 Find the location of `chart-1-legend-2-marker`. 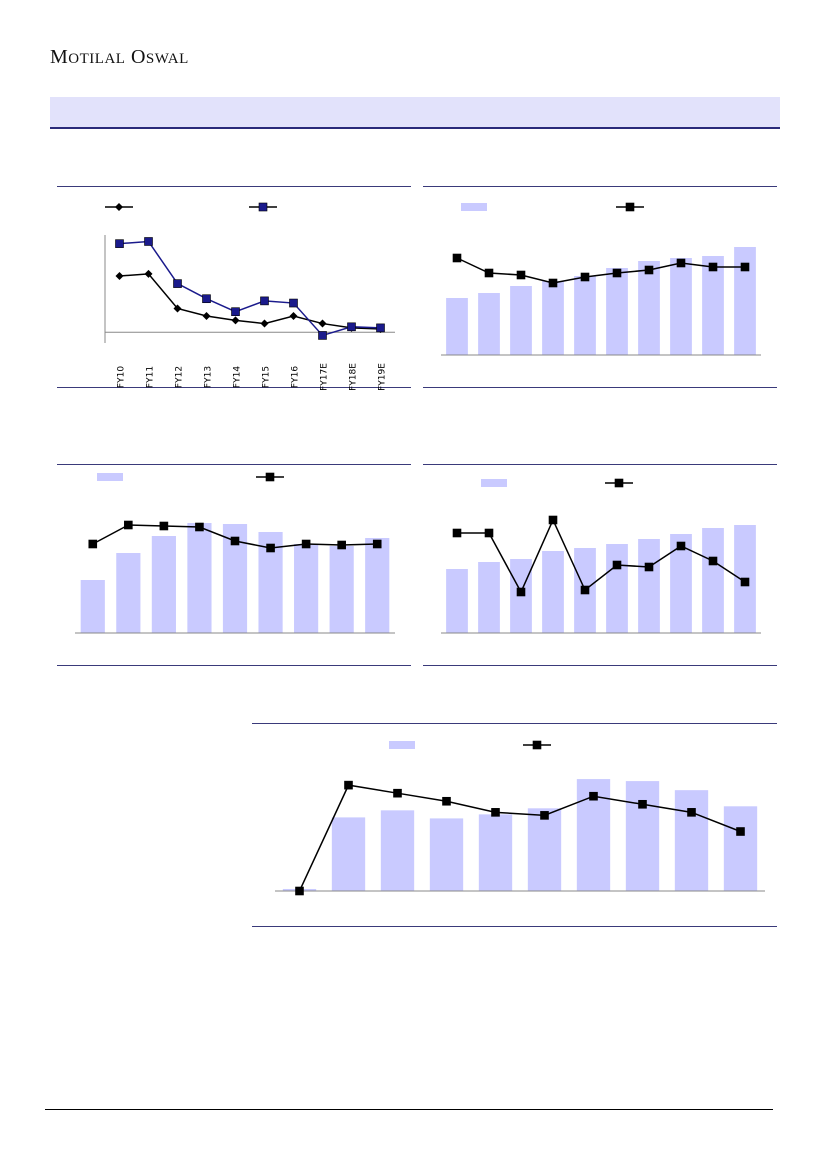

chart-1-legend-2-marker is located at coordinates (263, 207).